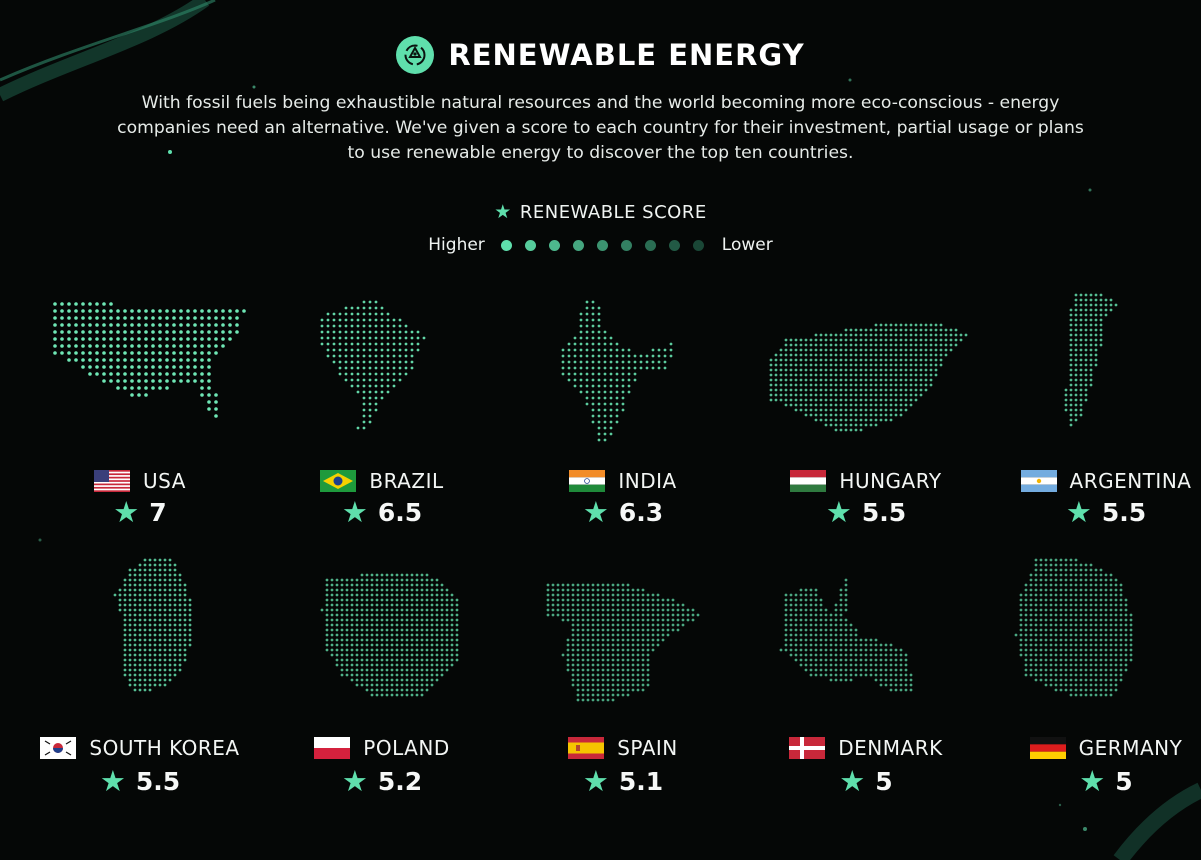 The image size is (1201, 860). What do you see at coordinates (1130, 481) in the screenshot?
I see `country-name: ARGENTINA` at bounding box center [1130, 481].